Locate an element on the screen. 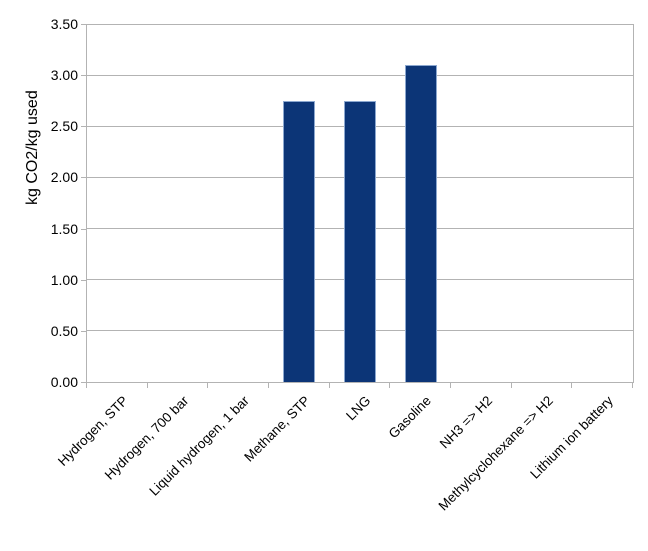 This screenshot has width=648, height=551. bar-lng is located at coordinates (360, 241).